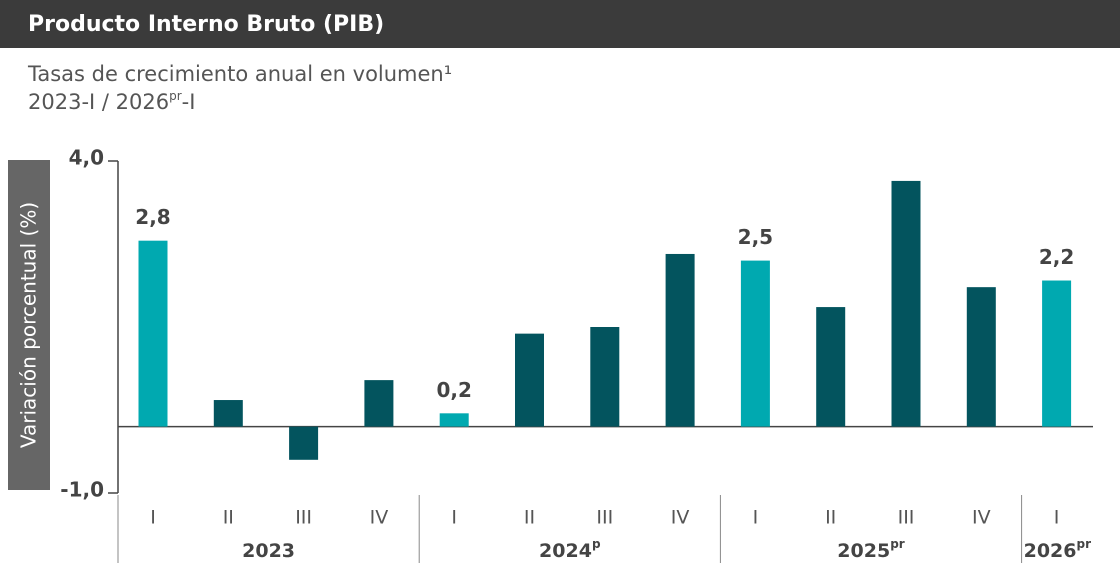  I want to click on group-sup: p, so click(596, 544).